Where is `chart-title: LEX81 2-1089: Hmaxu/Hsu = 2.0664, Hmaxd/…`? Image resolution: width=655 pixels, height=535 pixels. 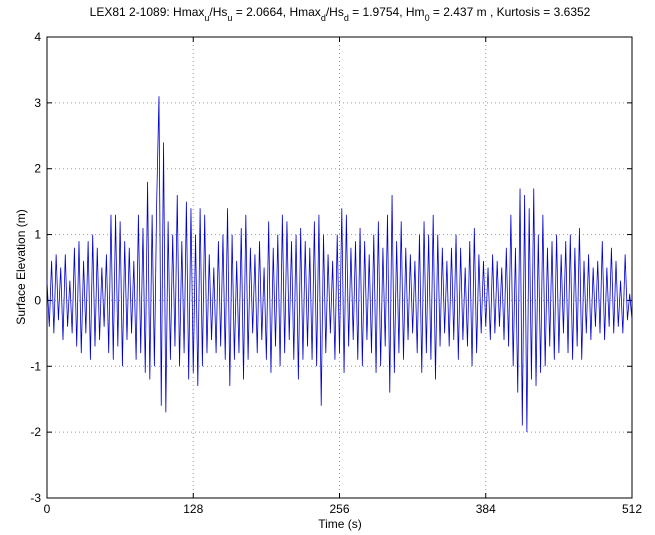
chart-title: LEX81 2-1089: Hmaxu/Hsu = 2.0664, Hmaxd/… is located at coordinates (340, 14).